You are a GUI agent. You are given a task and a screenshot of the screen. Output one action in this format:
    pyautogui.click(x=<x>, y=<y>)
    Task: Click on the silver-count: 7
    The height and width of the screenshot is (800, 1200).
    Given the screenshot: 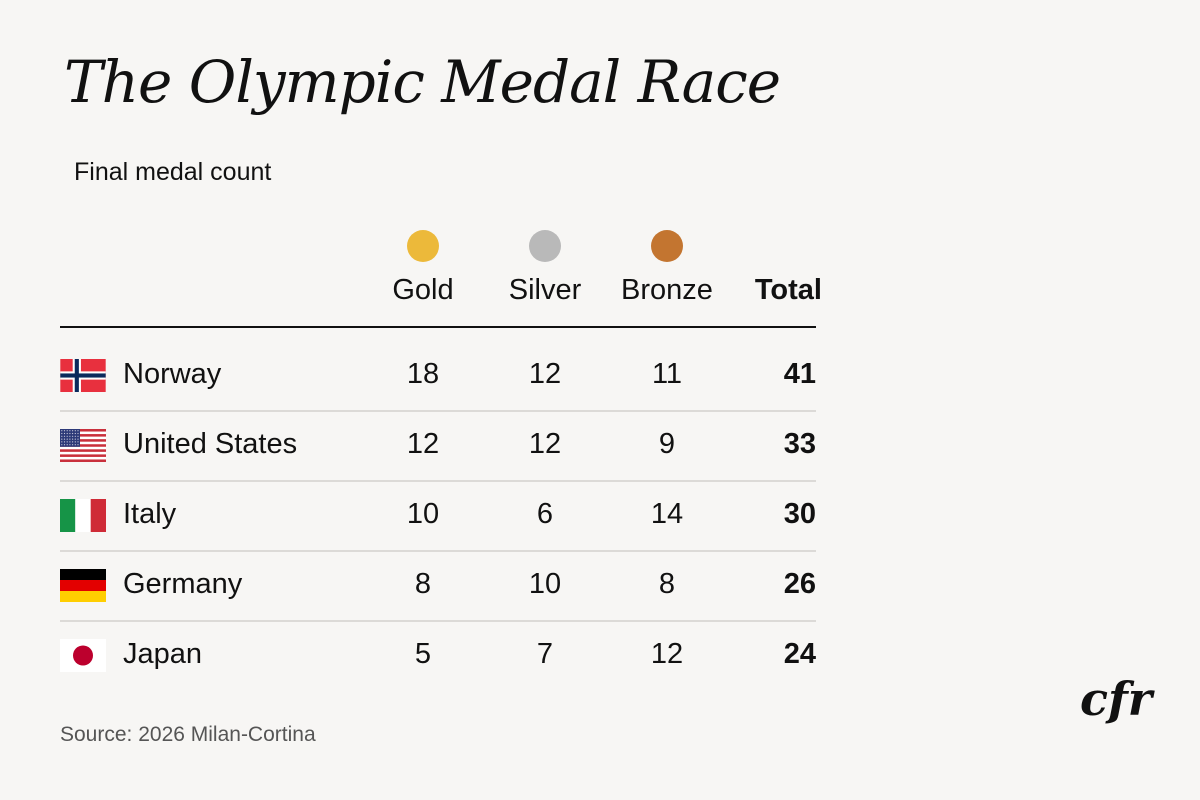 What is the action you would take?
    pyautogui.click(x=545, y=654)
    